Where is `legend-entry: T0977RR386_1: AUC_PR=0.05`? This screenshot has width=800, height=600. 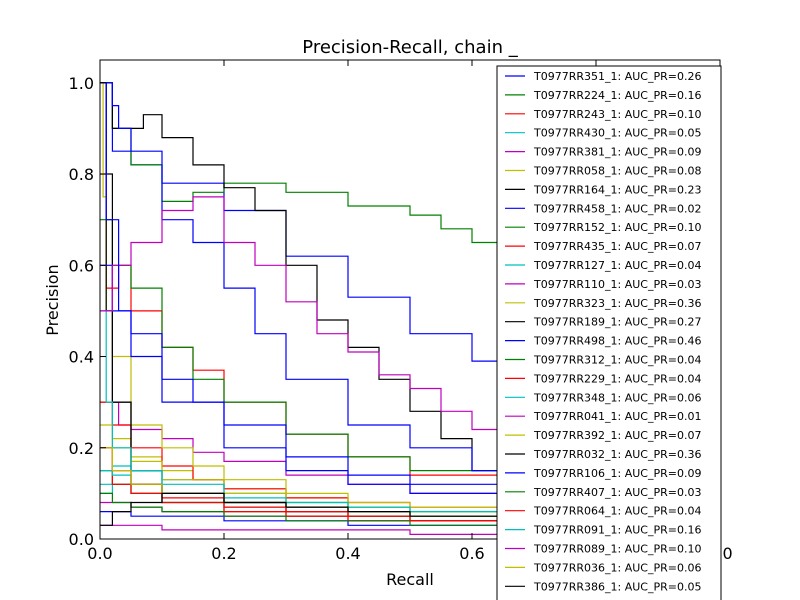
legend-entry: T0977RR386_1: AUC_PR=0.05 is located at coordinates (603, 586).